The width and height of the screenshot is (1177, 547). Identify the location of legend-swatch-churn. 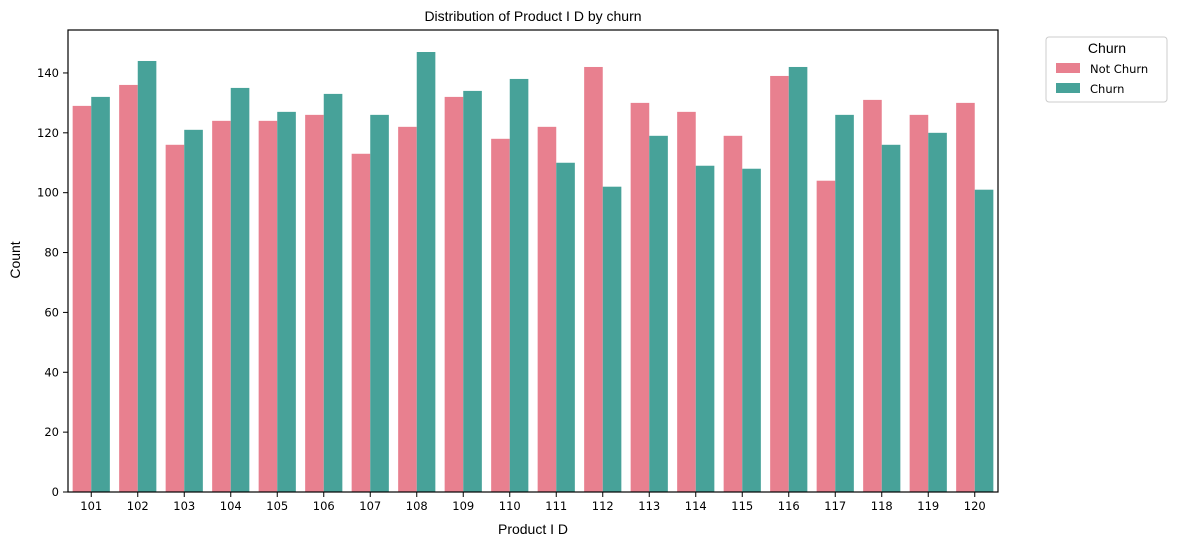
(1068, 88).